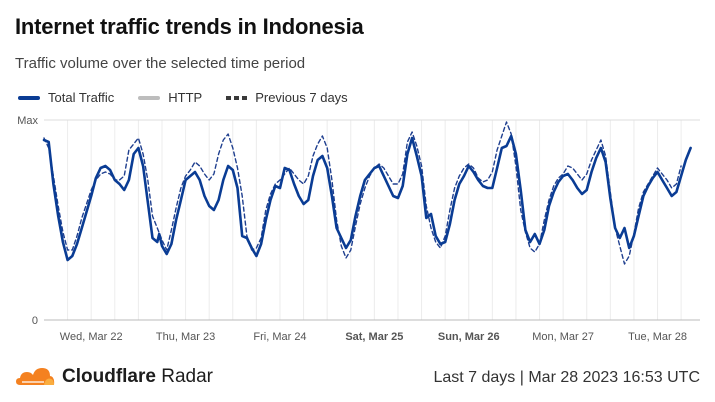  What do you see at coordinates (185, 337) in the screenshot?
I see `x-tick-label: Thu, Mar 23` at bounding box center [185, 337].